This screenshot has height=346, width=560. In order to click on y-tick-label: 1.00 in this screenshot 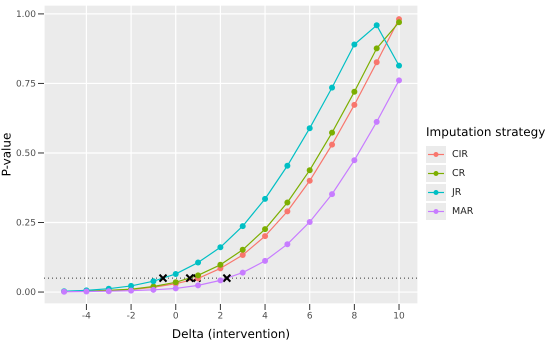, I will do `click(26, 15)`.